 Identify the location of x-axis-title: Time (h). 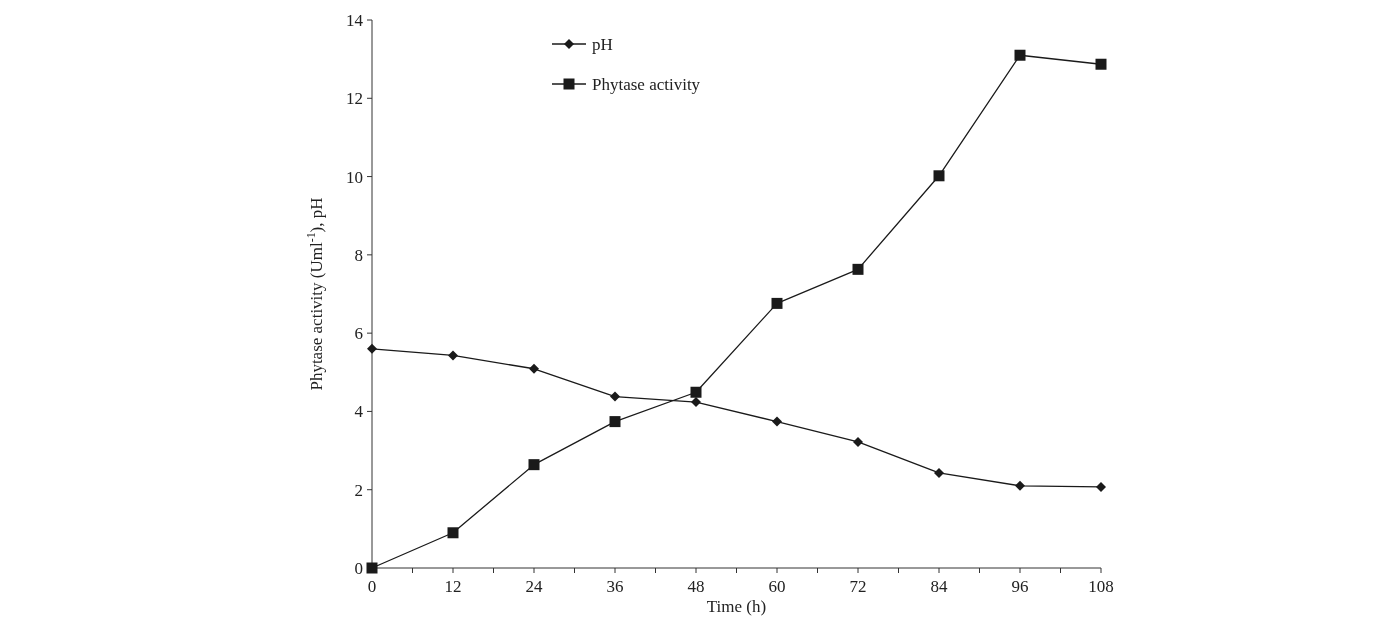
(736, 606).